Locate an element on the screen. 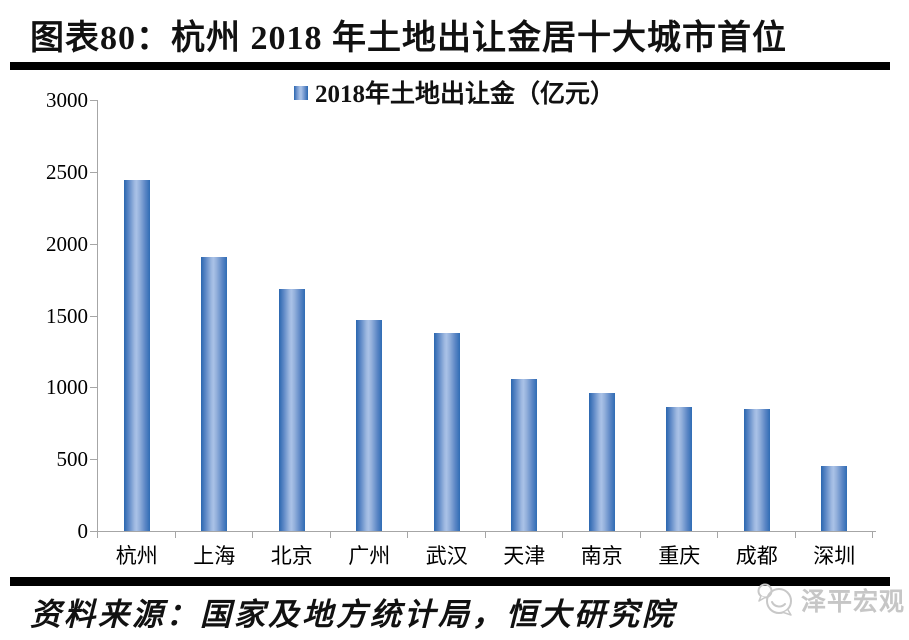 The height and width of the screenshot is (640, 909). x-axis-line is located at coordinates (486, 531).